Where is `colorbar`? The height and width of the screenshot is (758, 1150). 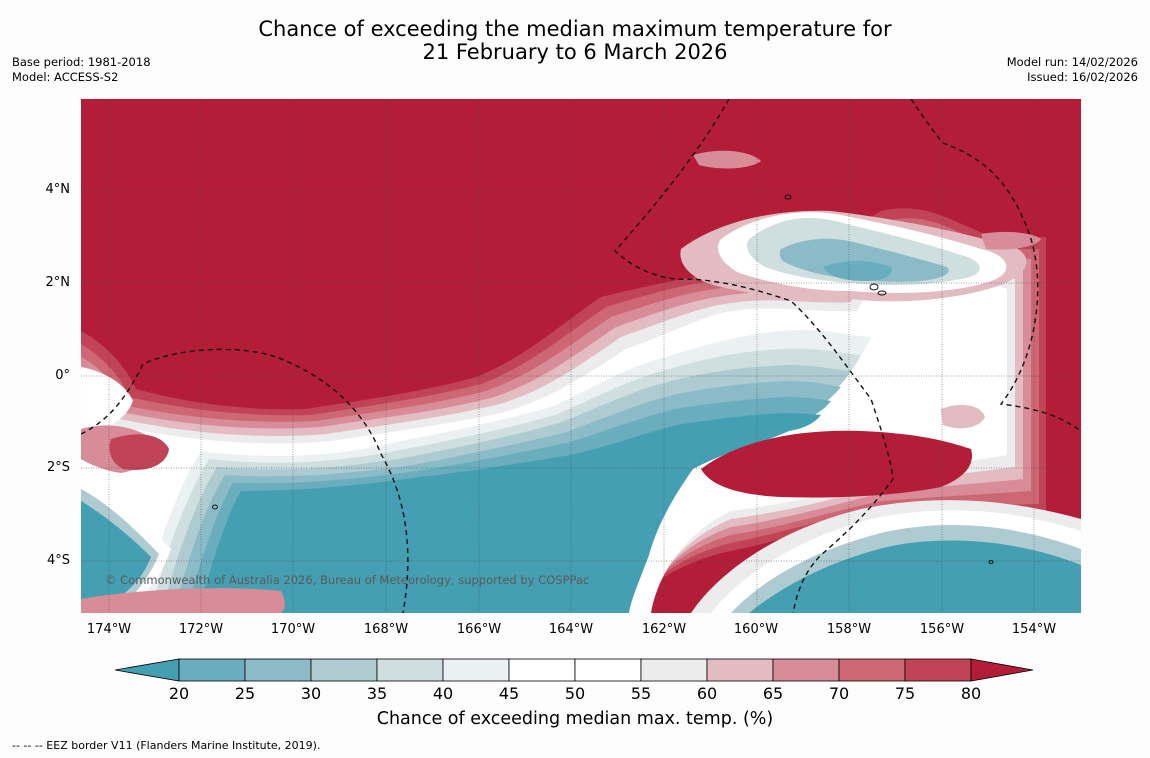
colorbar is located at coordinates (575, 674).